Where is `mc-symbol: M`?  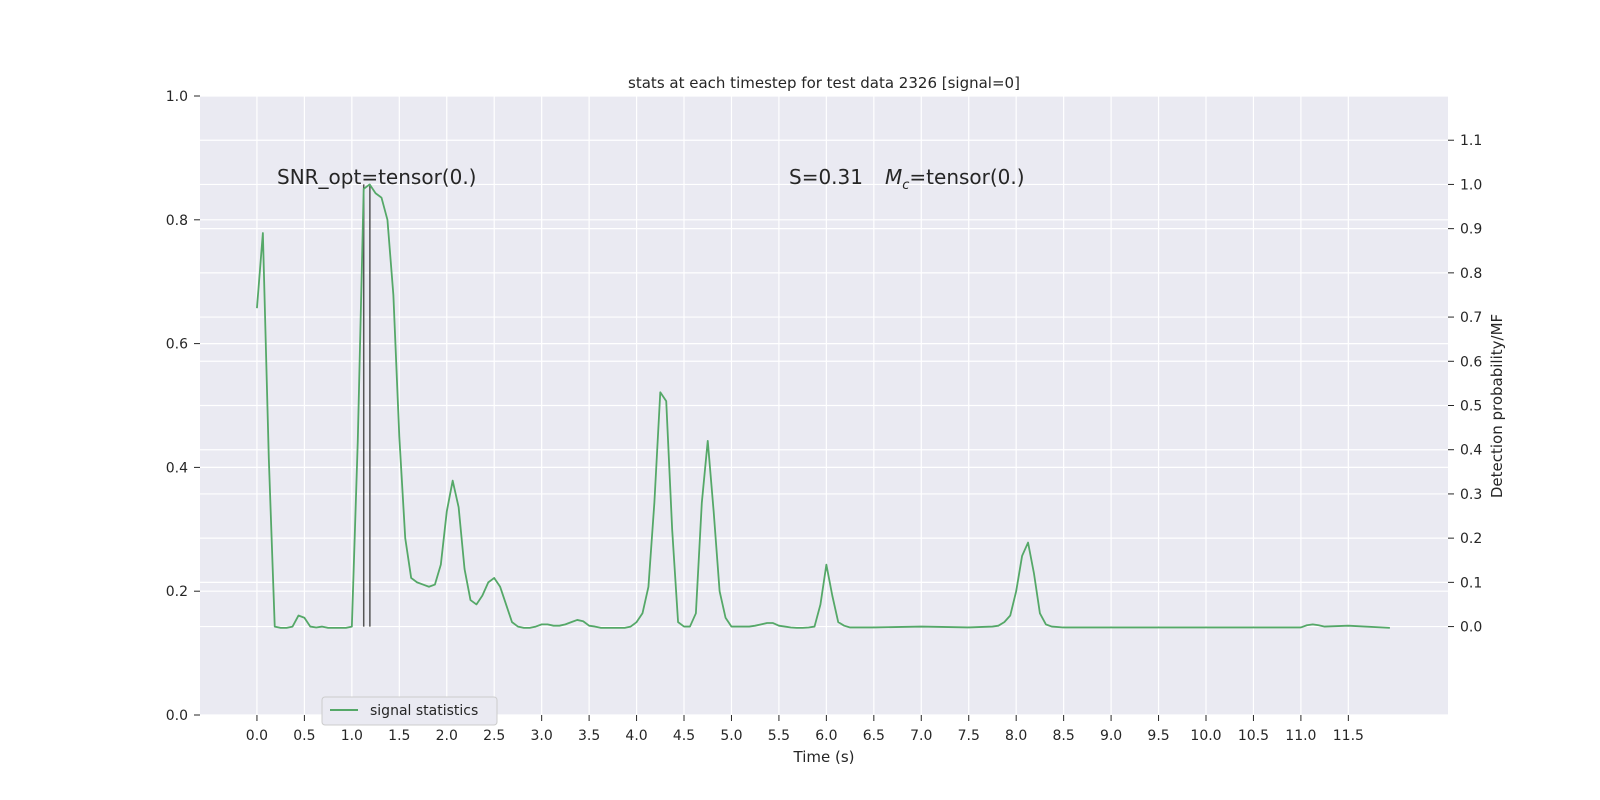 mc-symbol: M is located at coordinates (893, 177).